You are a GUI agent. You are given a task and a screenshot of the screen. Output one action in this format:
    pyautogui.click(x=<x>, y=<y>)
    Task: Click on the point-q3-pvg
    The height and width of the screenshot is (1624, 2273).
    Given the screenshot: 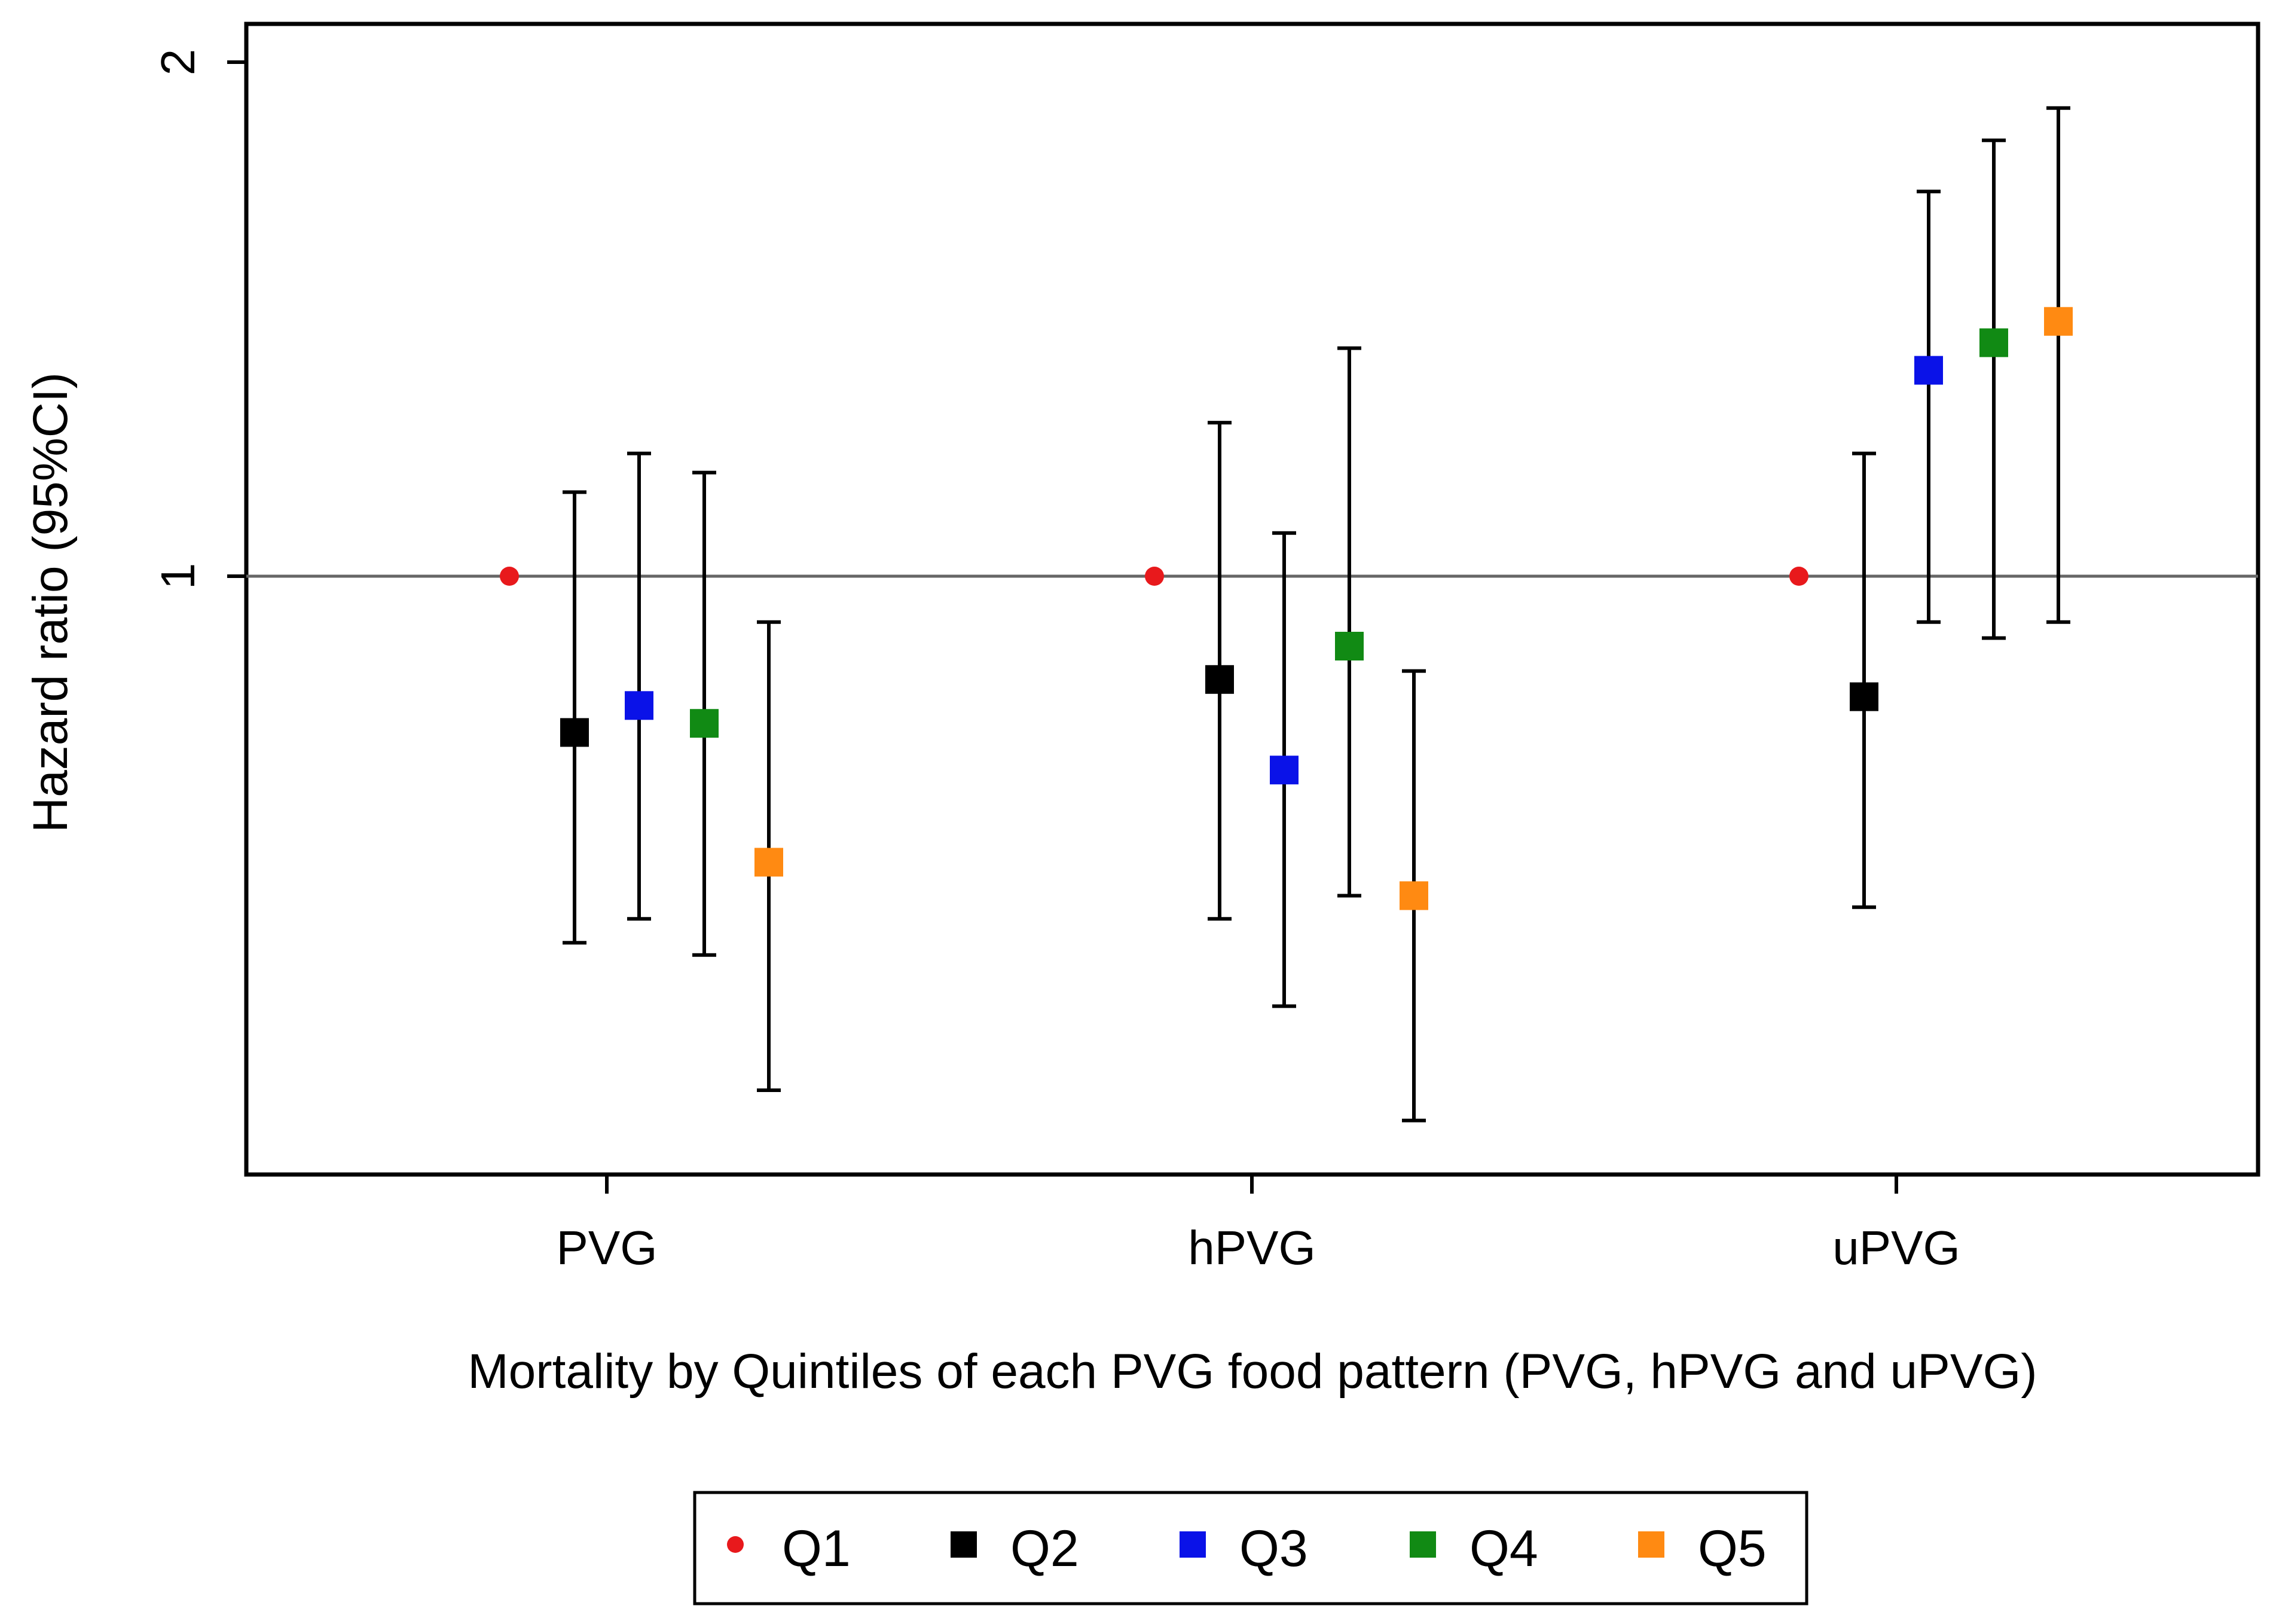 What is the action you would take?
    pyautogui.click(x=639, y=705)
    